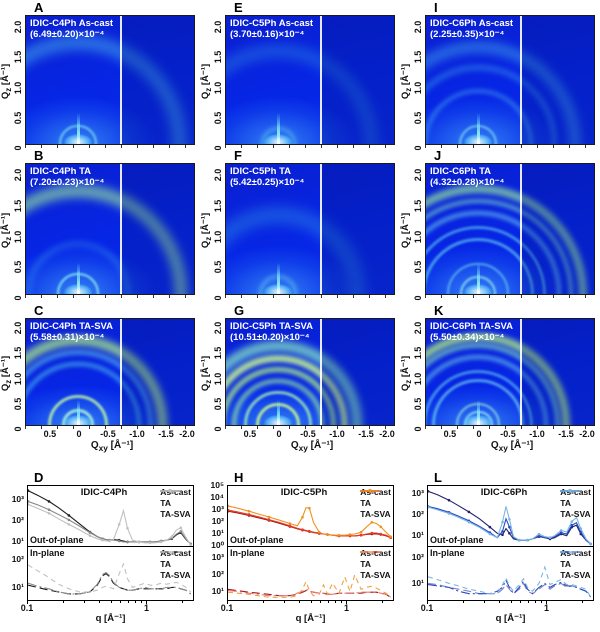 Image resolution: width=600 pixels, height=632 pixels. I want to click on mobility-value: (2.25±0.35)×10⁻⁴, so click(467, 34).